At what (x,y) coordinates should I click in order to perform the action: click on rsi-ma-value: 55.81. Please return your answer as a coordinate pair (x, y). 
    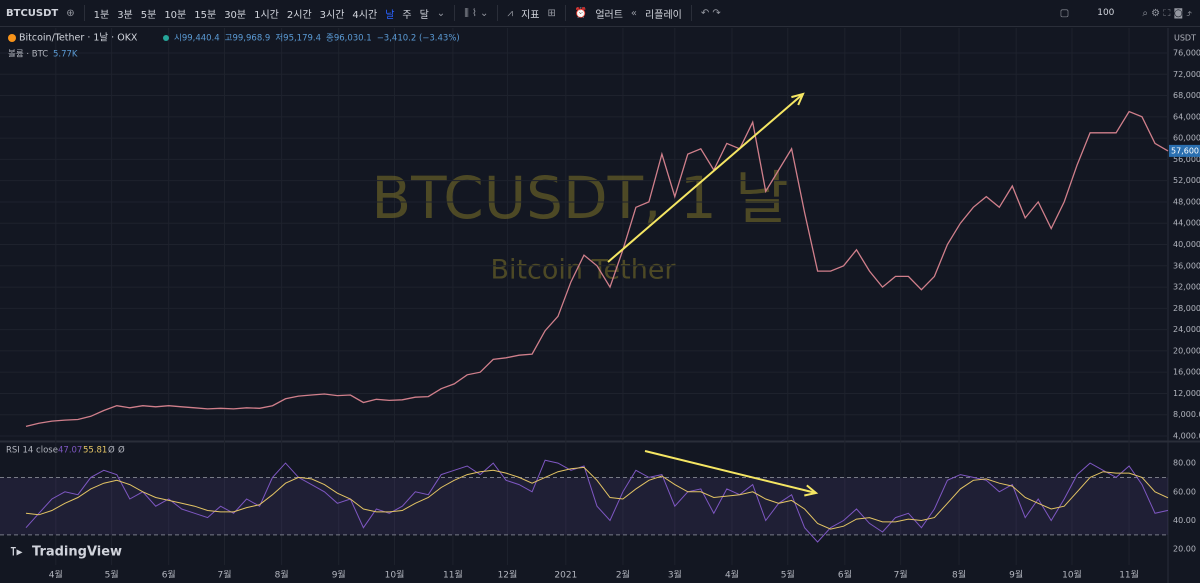
    Looking at the image, I should click on (95, 451).